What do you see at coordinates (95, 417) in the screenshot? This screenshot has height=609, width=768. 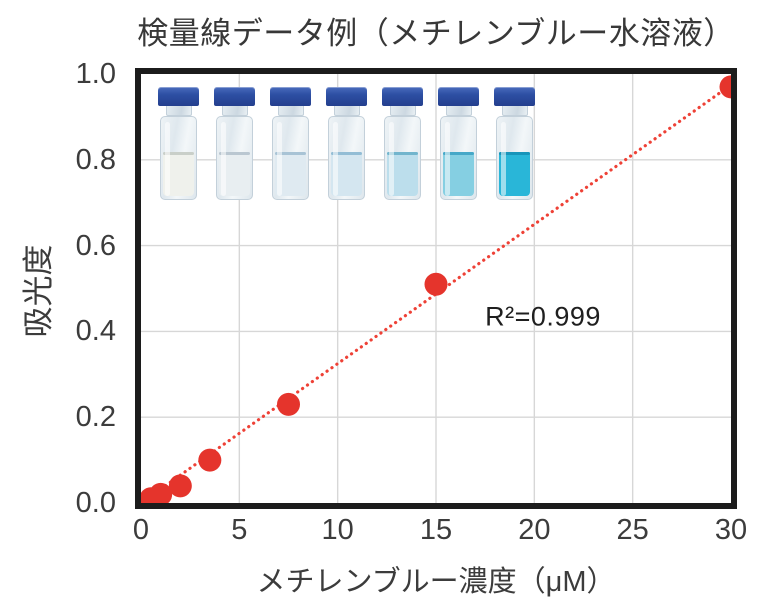 I see `y-tick-label: 0.2` at bounding box center [95, 417].